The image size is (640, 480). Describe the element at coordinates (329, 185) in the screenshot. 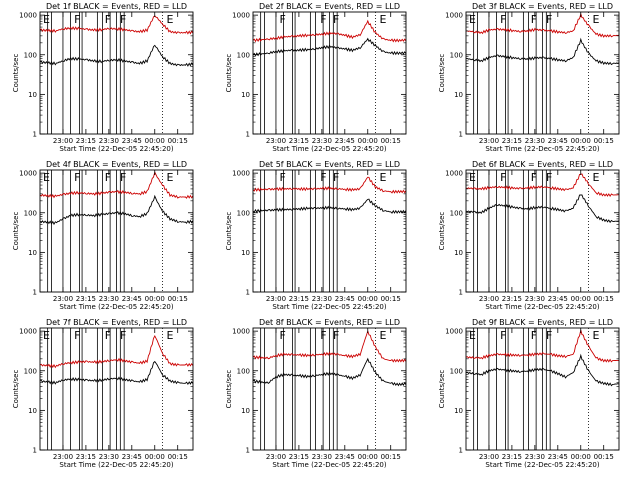

I see `series-line-lld` at that location.